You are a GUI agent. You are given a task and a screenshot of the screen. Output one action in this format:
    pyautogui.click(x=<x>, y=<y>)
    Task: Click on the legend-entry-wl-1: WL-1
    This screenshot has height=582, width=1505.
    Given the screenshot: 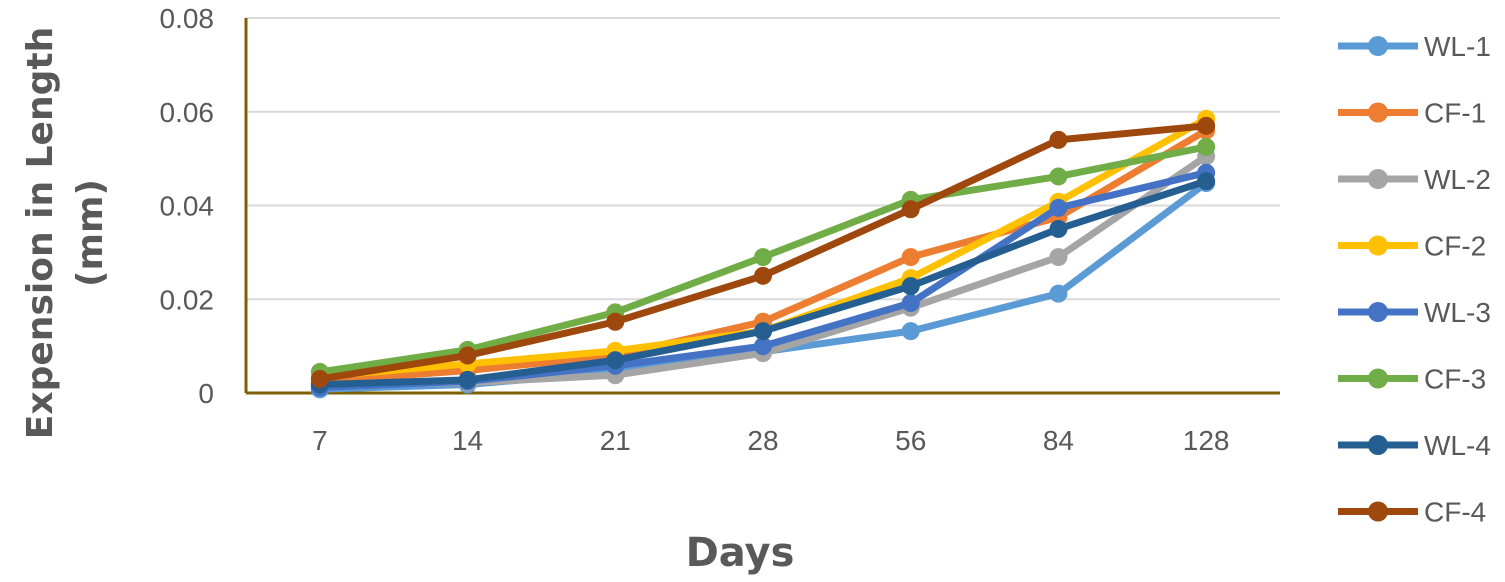 What is the action you would take?
    pyautogui.click(x=1414, y=46)
    